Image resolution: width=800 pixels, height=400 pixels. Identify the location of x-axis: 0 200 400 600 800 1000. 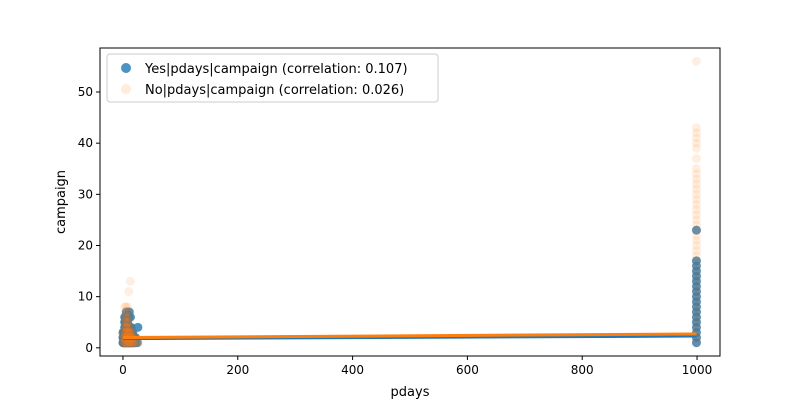
(415, 366).